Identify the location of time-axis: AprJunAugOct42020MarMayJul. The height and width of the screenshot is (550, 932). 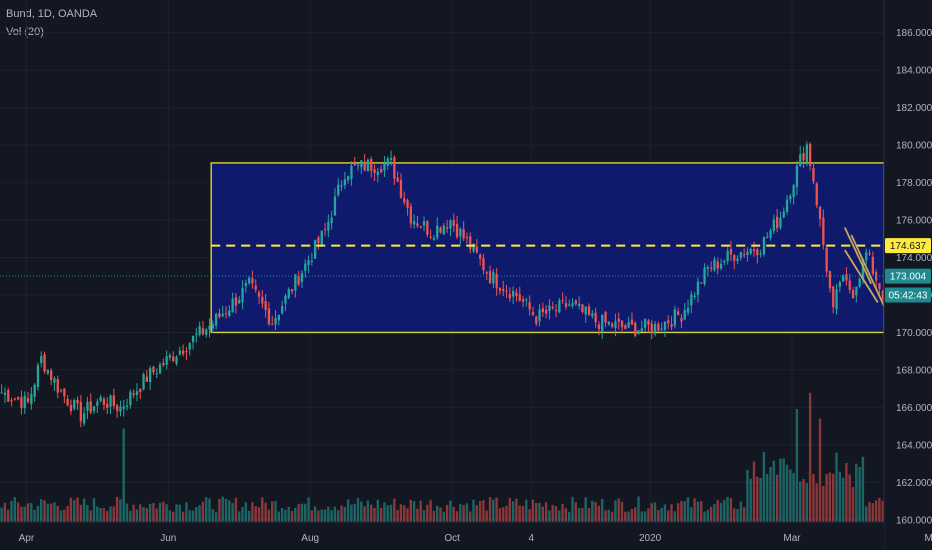
(466, 535).